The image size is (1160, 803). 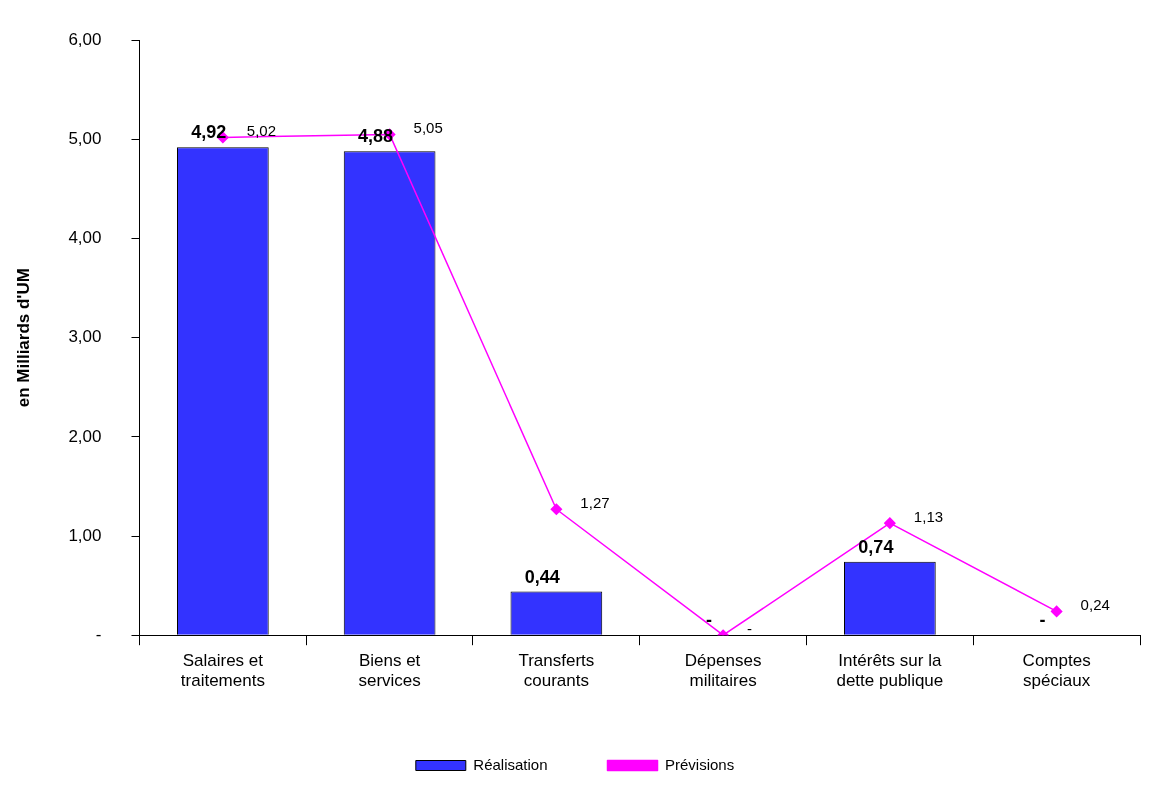 I want to click on data-label: 0,74, so click(x=876, y=546).